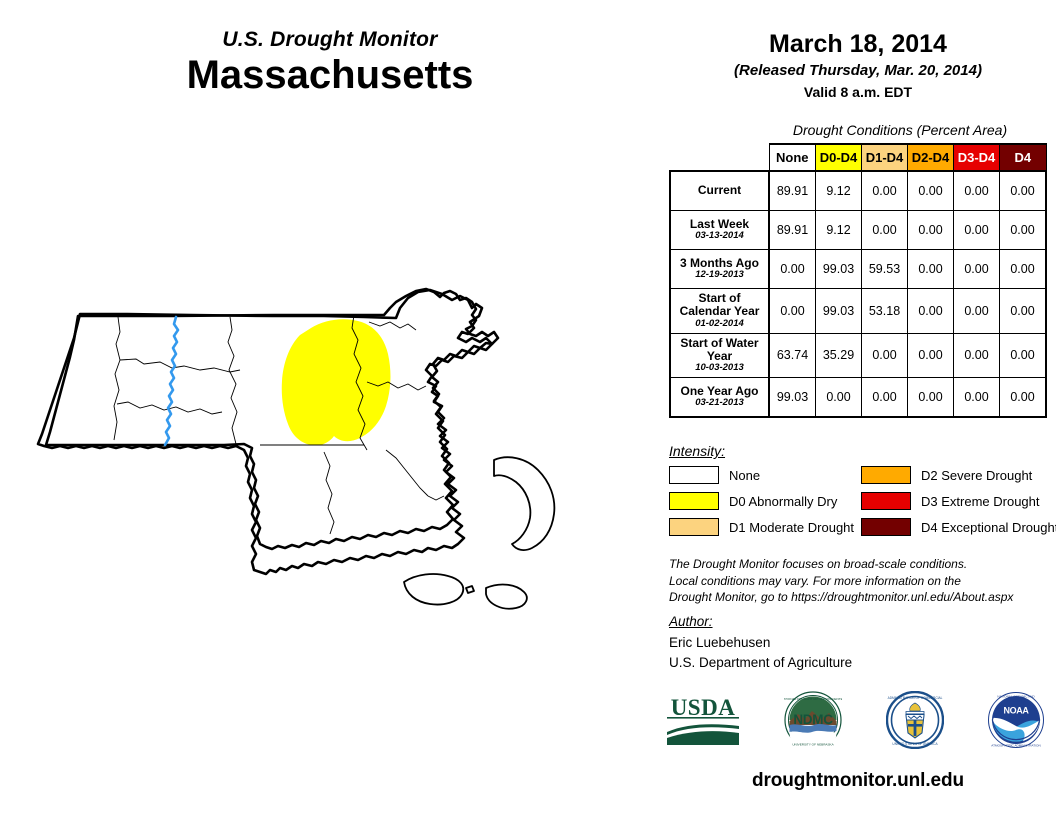 The width and height of the screenshot is (1056, 816). I want to click on table-corner-cell, so click(719, 157).